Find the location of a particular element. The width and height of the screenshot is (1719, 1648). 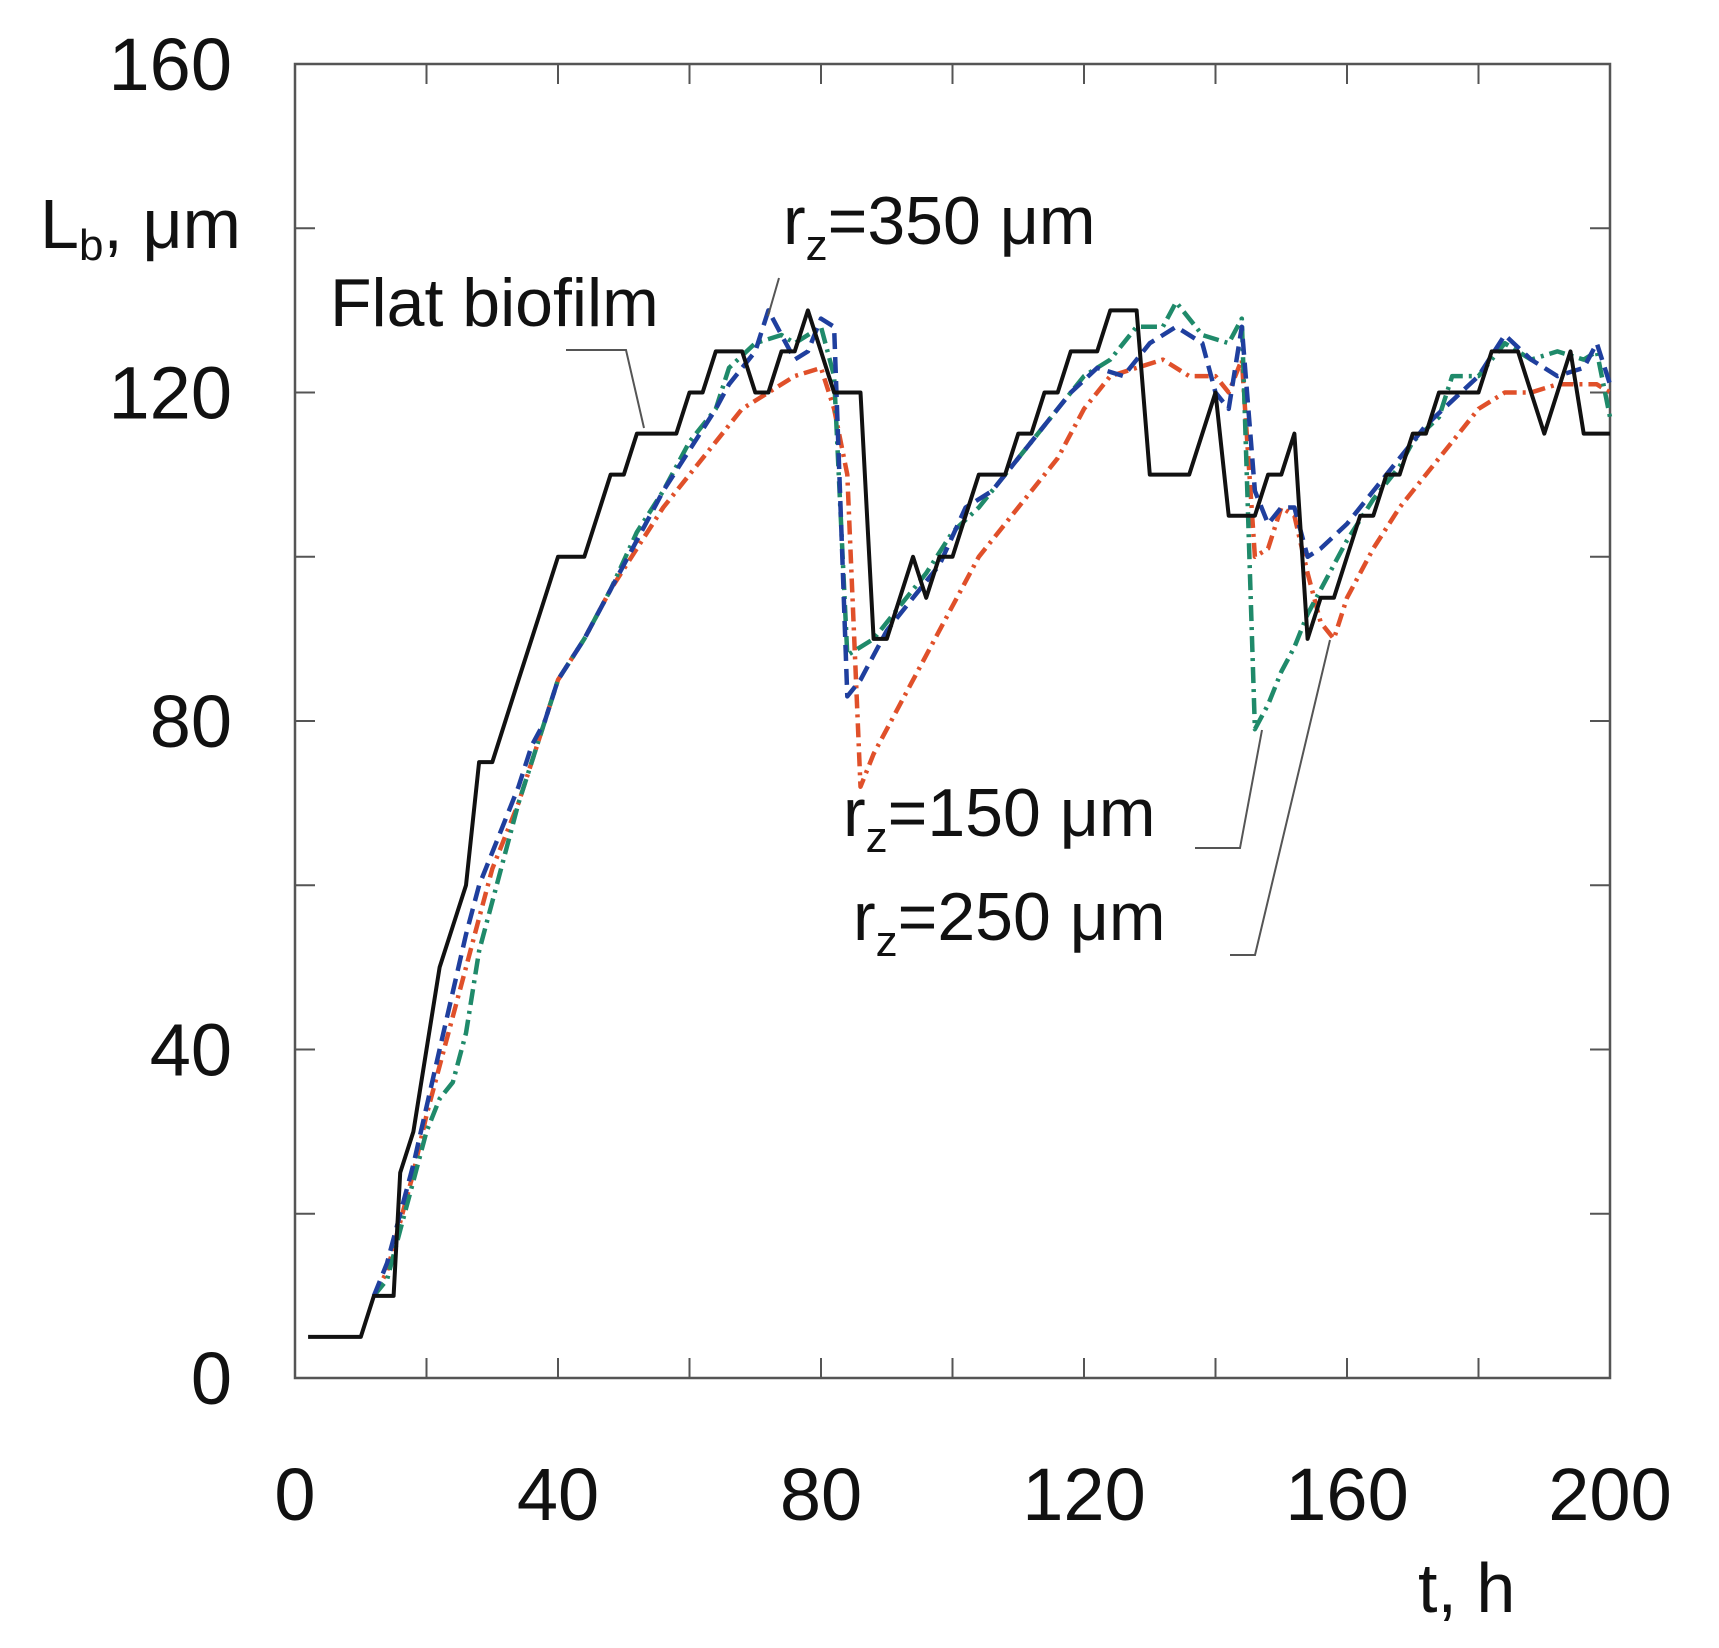

y-axis-label-unit: , μm is located at coordinates (172, 224).